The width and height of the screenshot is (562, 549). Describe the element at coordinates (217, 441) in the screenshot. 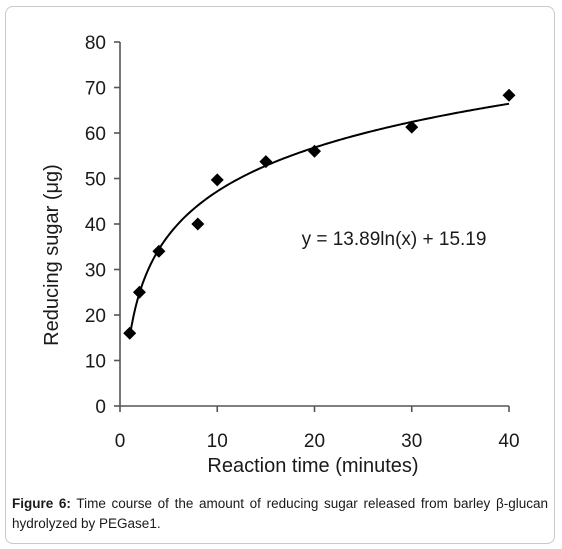

I see `x-tick-label: 10` at that location.